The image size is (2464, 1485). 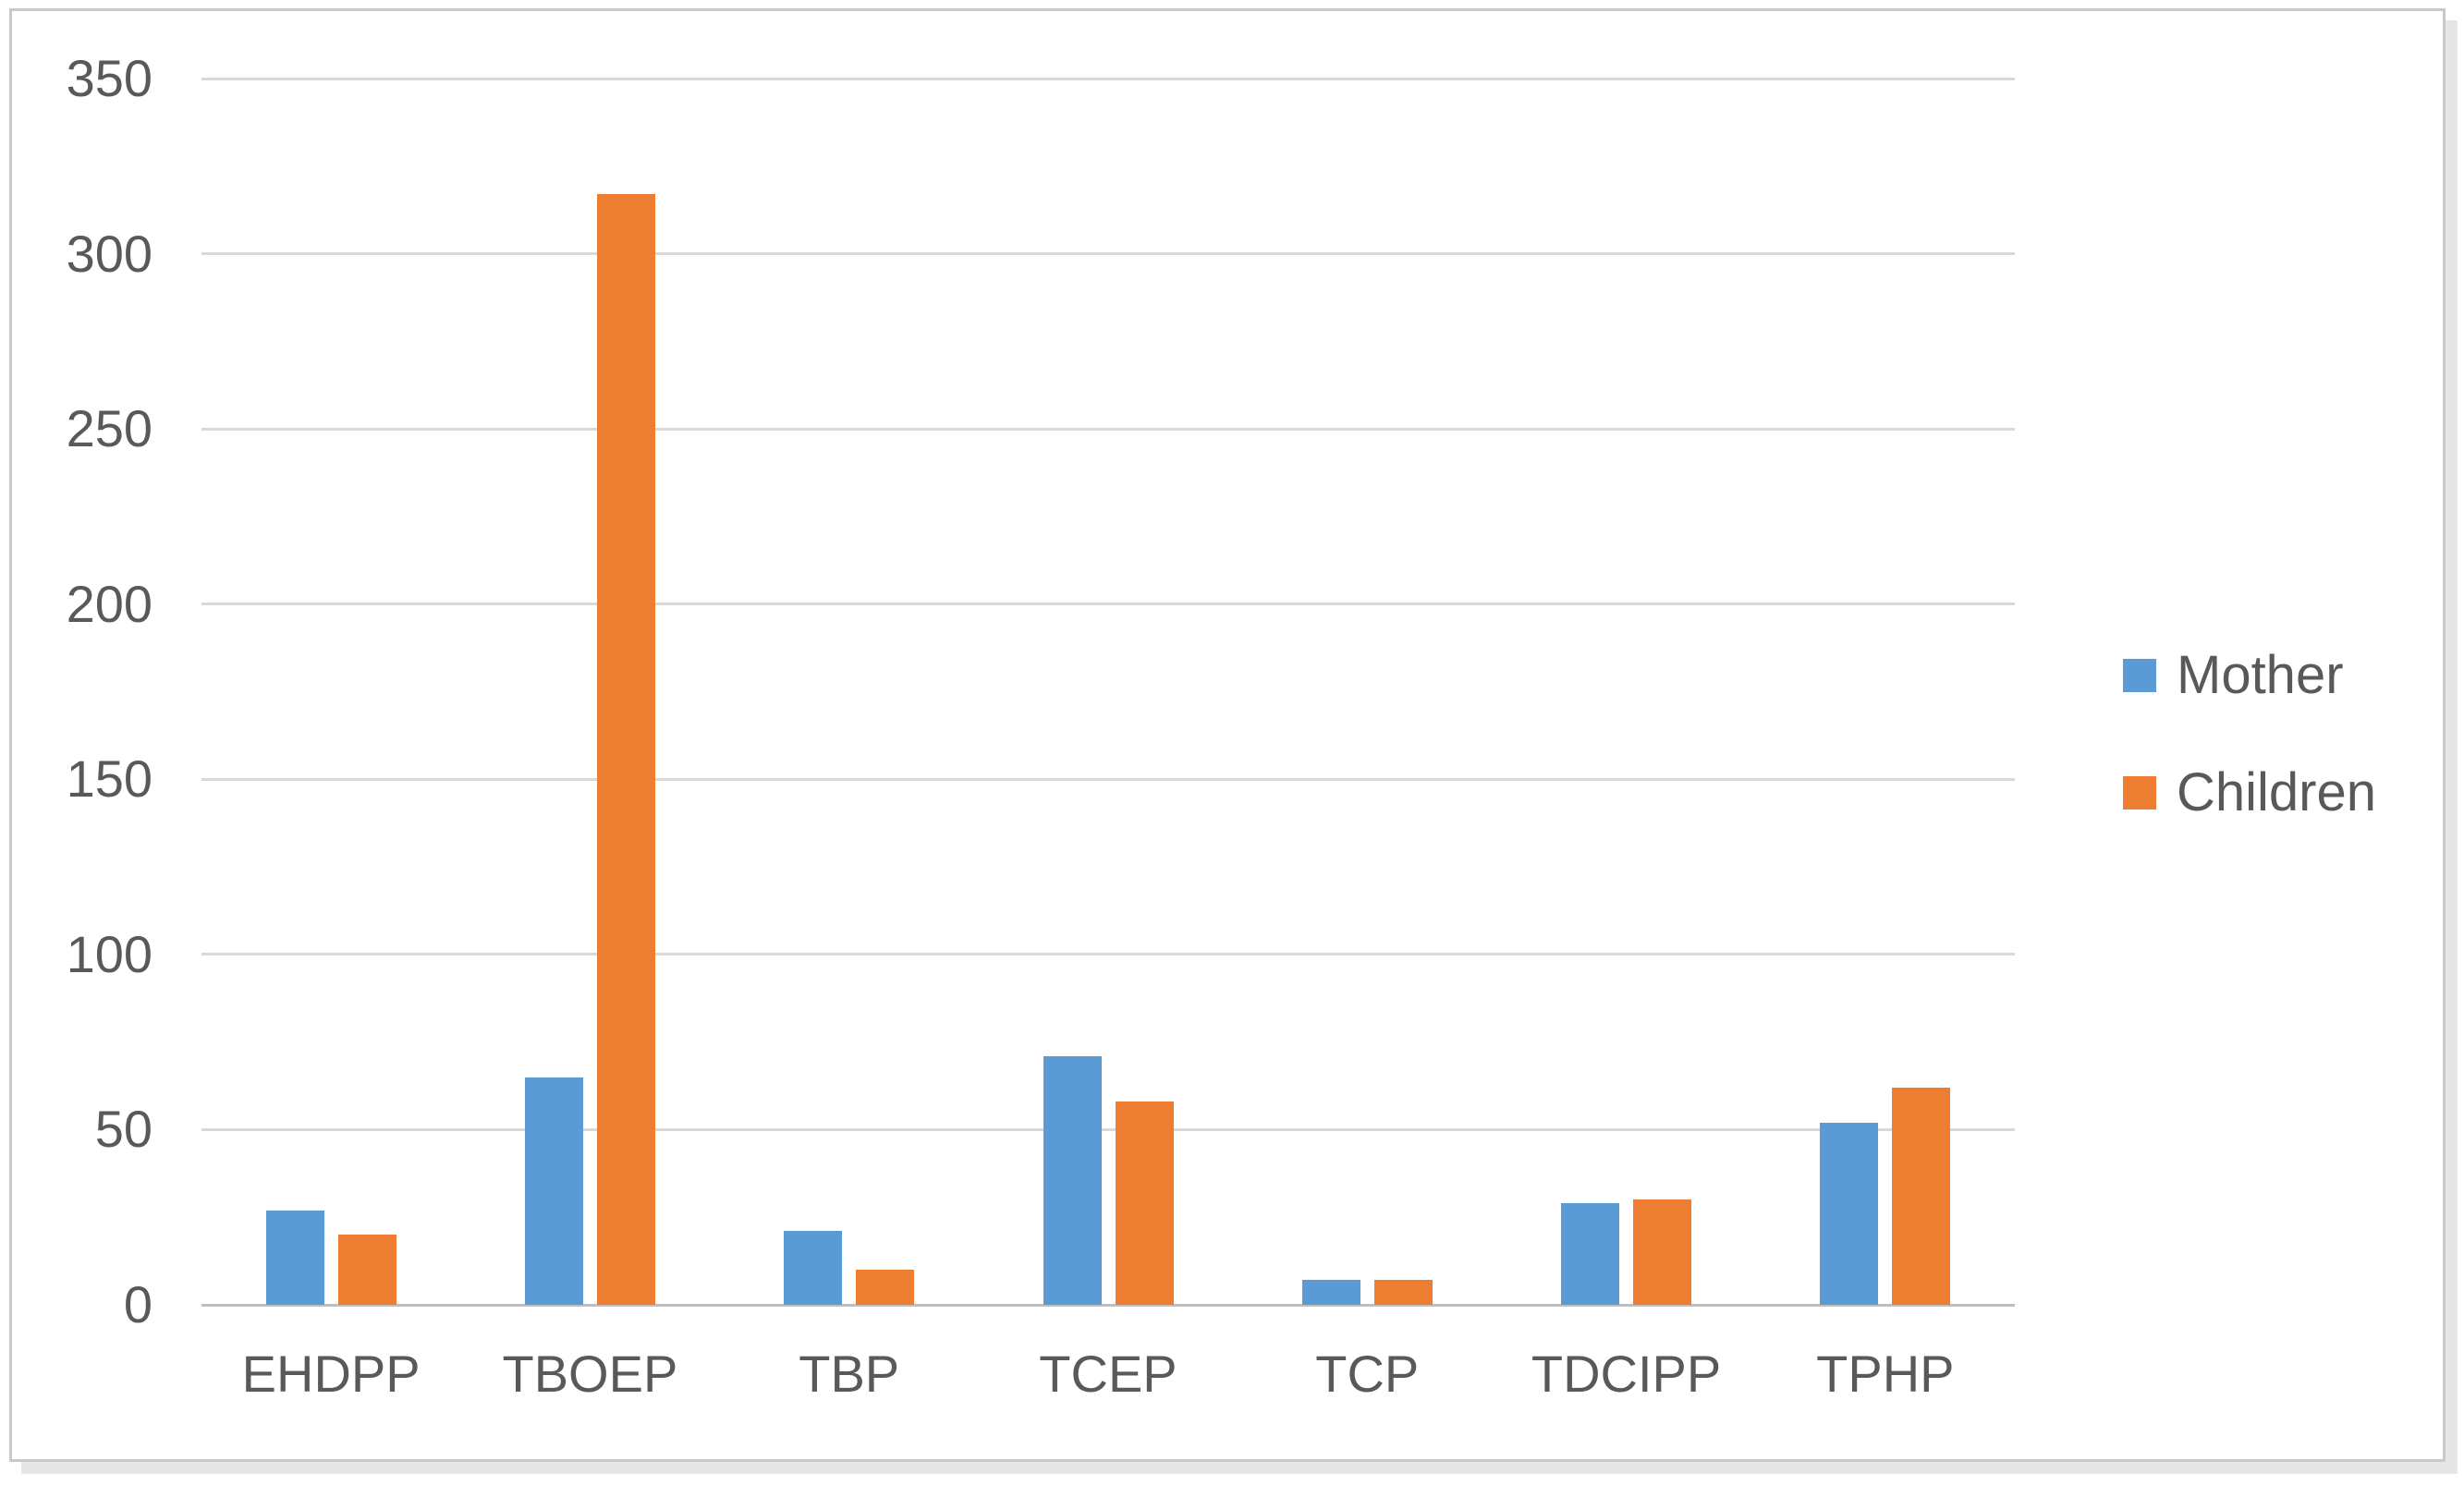 I want to click on x-axis-label-TDCIPP: TDCIPP, so click(x=1626, y=1374).